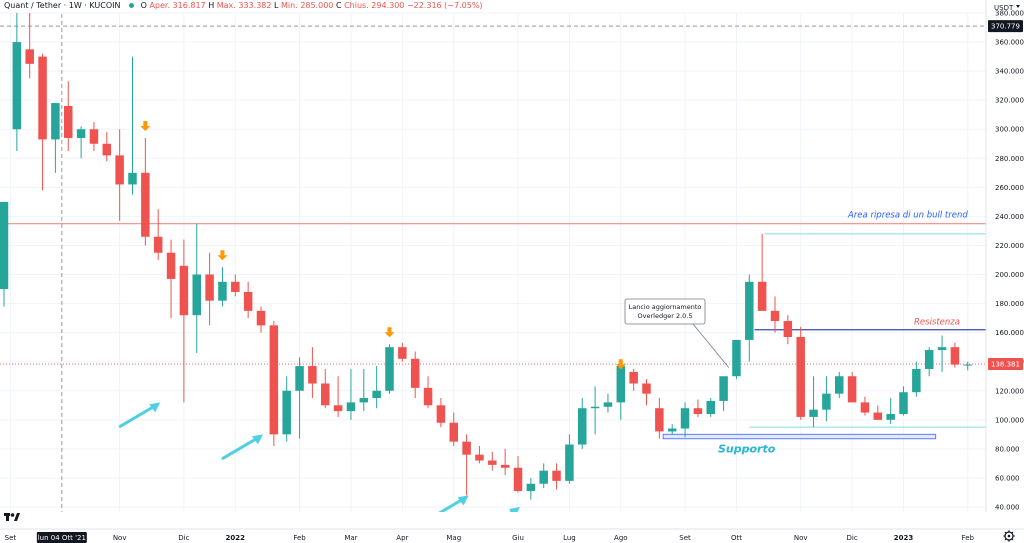  Describe the element at coordinates (12, 517) in the screenshot. I see `tradingview-logo-icon` at that location.